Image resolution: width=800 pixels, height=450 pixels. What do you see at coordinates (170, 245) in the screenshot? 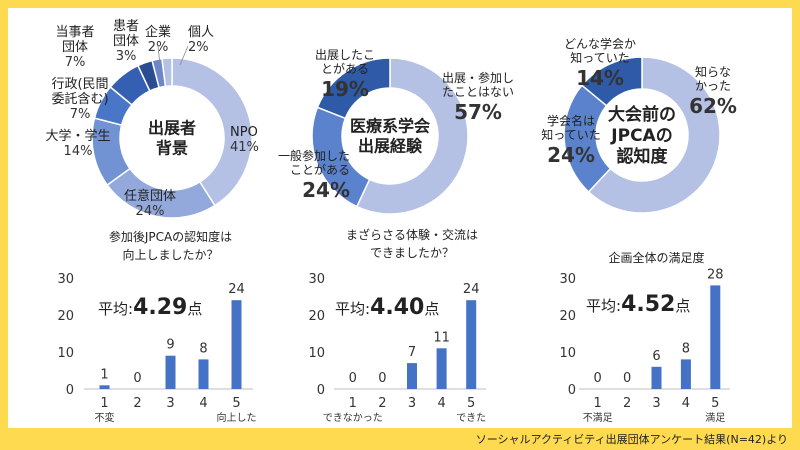
I see `bar-chart-title: 参加後JPCAの認知度は向上しましたか？` at bounding box center [170, 245].